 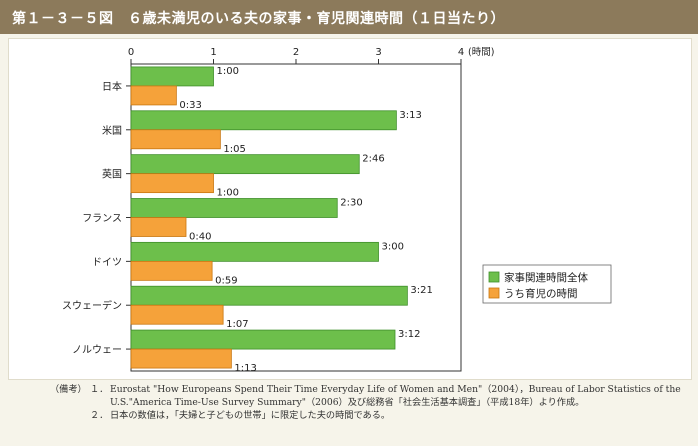 What do you see at coordinates (546, 277) in the screenshot?
I see `legend-label: 家事関連時間全体` at bounding box center [546, 277].